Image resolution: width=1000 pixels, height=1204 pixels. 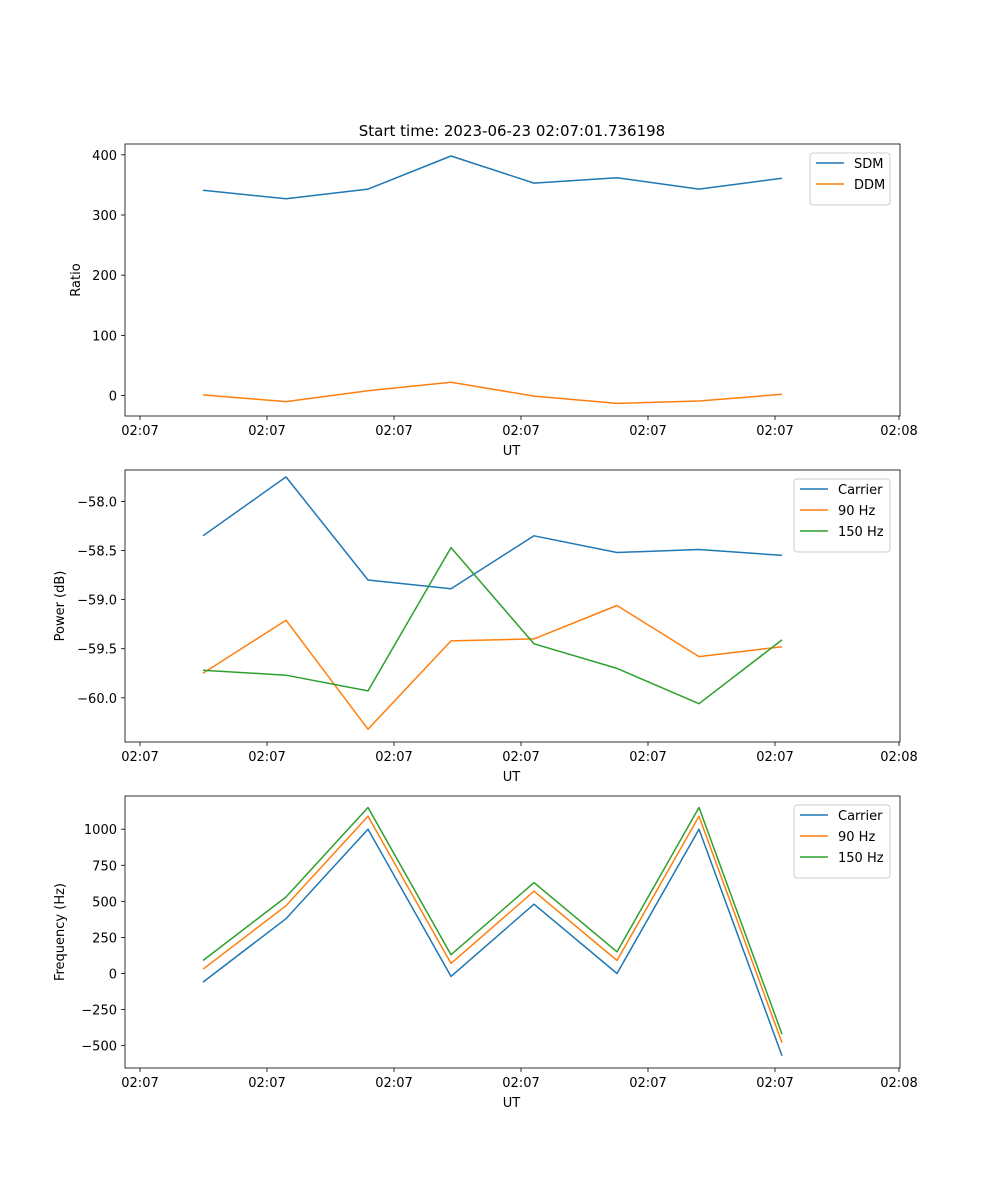 What do you see at coordinates (512, 131) in the screenshot?
I see `figure-title: Start time: 2023-06-23 02:07:01.736198` at bounding box center [512, 131].